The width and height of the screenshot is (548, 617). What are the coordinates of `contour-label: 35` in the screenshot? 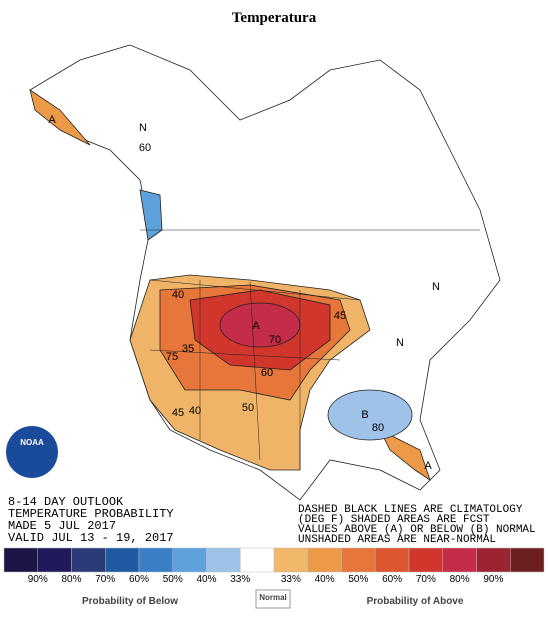 It's located at (188, 349).